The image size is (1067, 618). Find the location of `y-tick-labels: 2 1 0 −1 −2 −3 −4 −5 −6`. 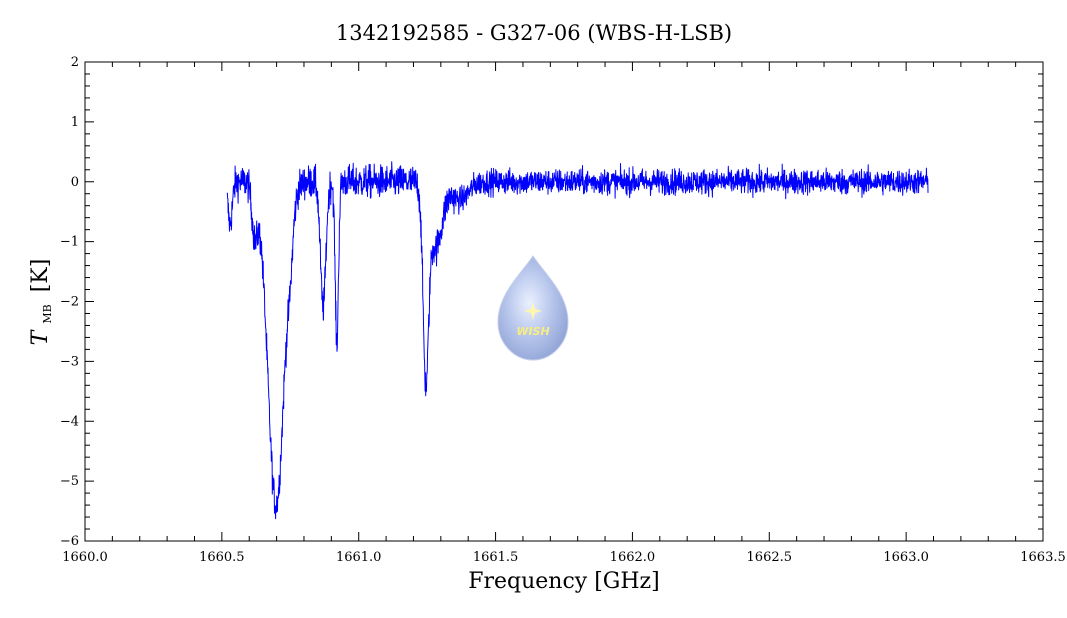

y-tick-labels: 2 1 0 −1 −2 −3 −4 −5 −6 is located at coordinates (69, 302).